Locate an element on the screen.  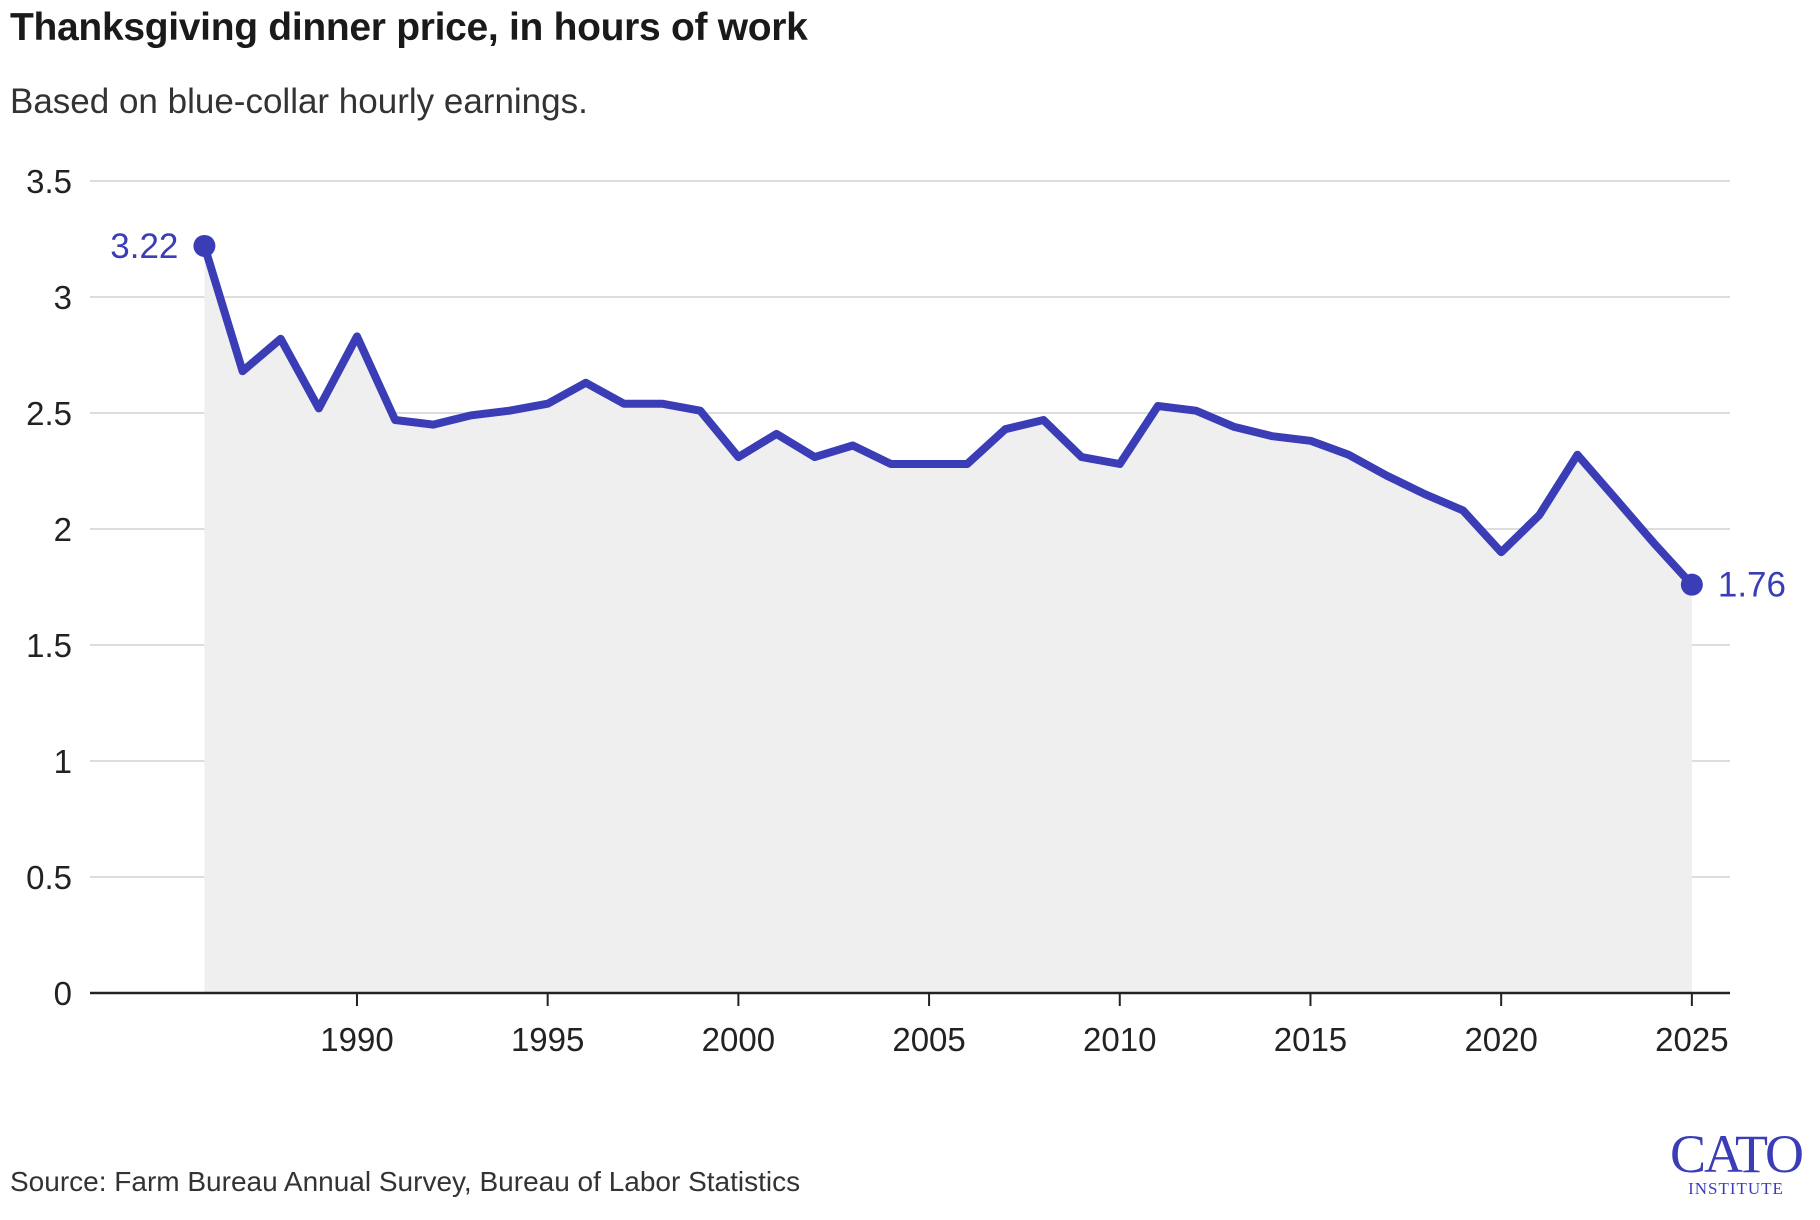
y-tick-label: 3 is located at coordinates (63, 297).